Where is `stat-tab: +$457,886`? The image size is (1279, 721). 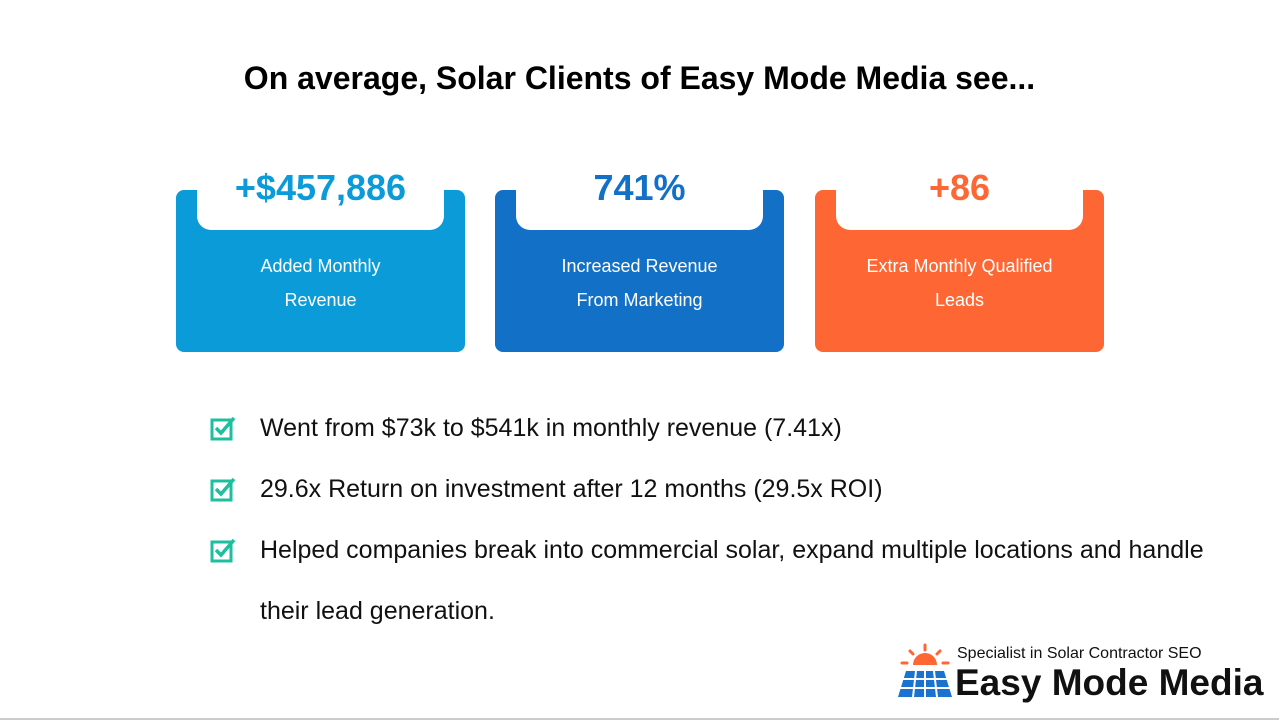
stat-tab: +$457,886 is located at coordinates (320, 185).